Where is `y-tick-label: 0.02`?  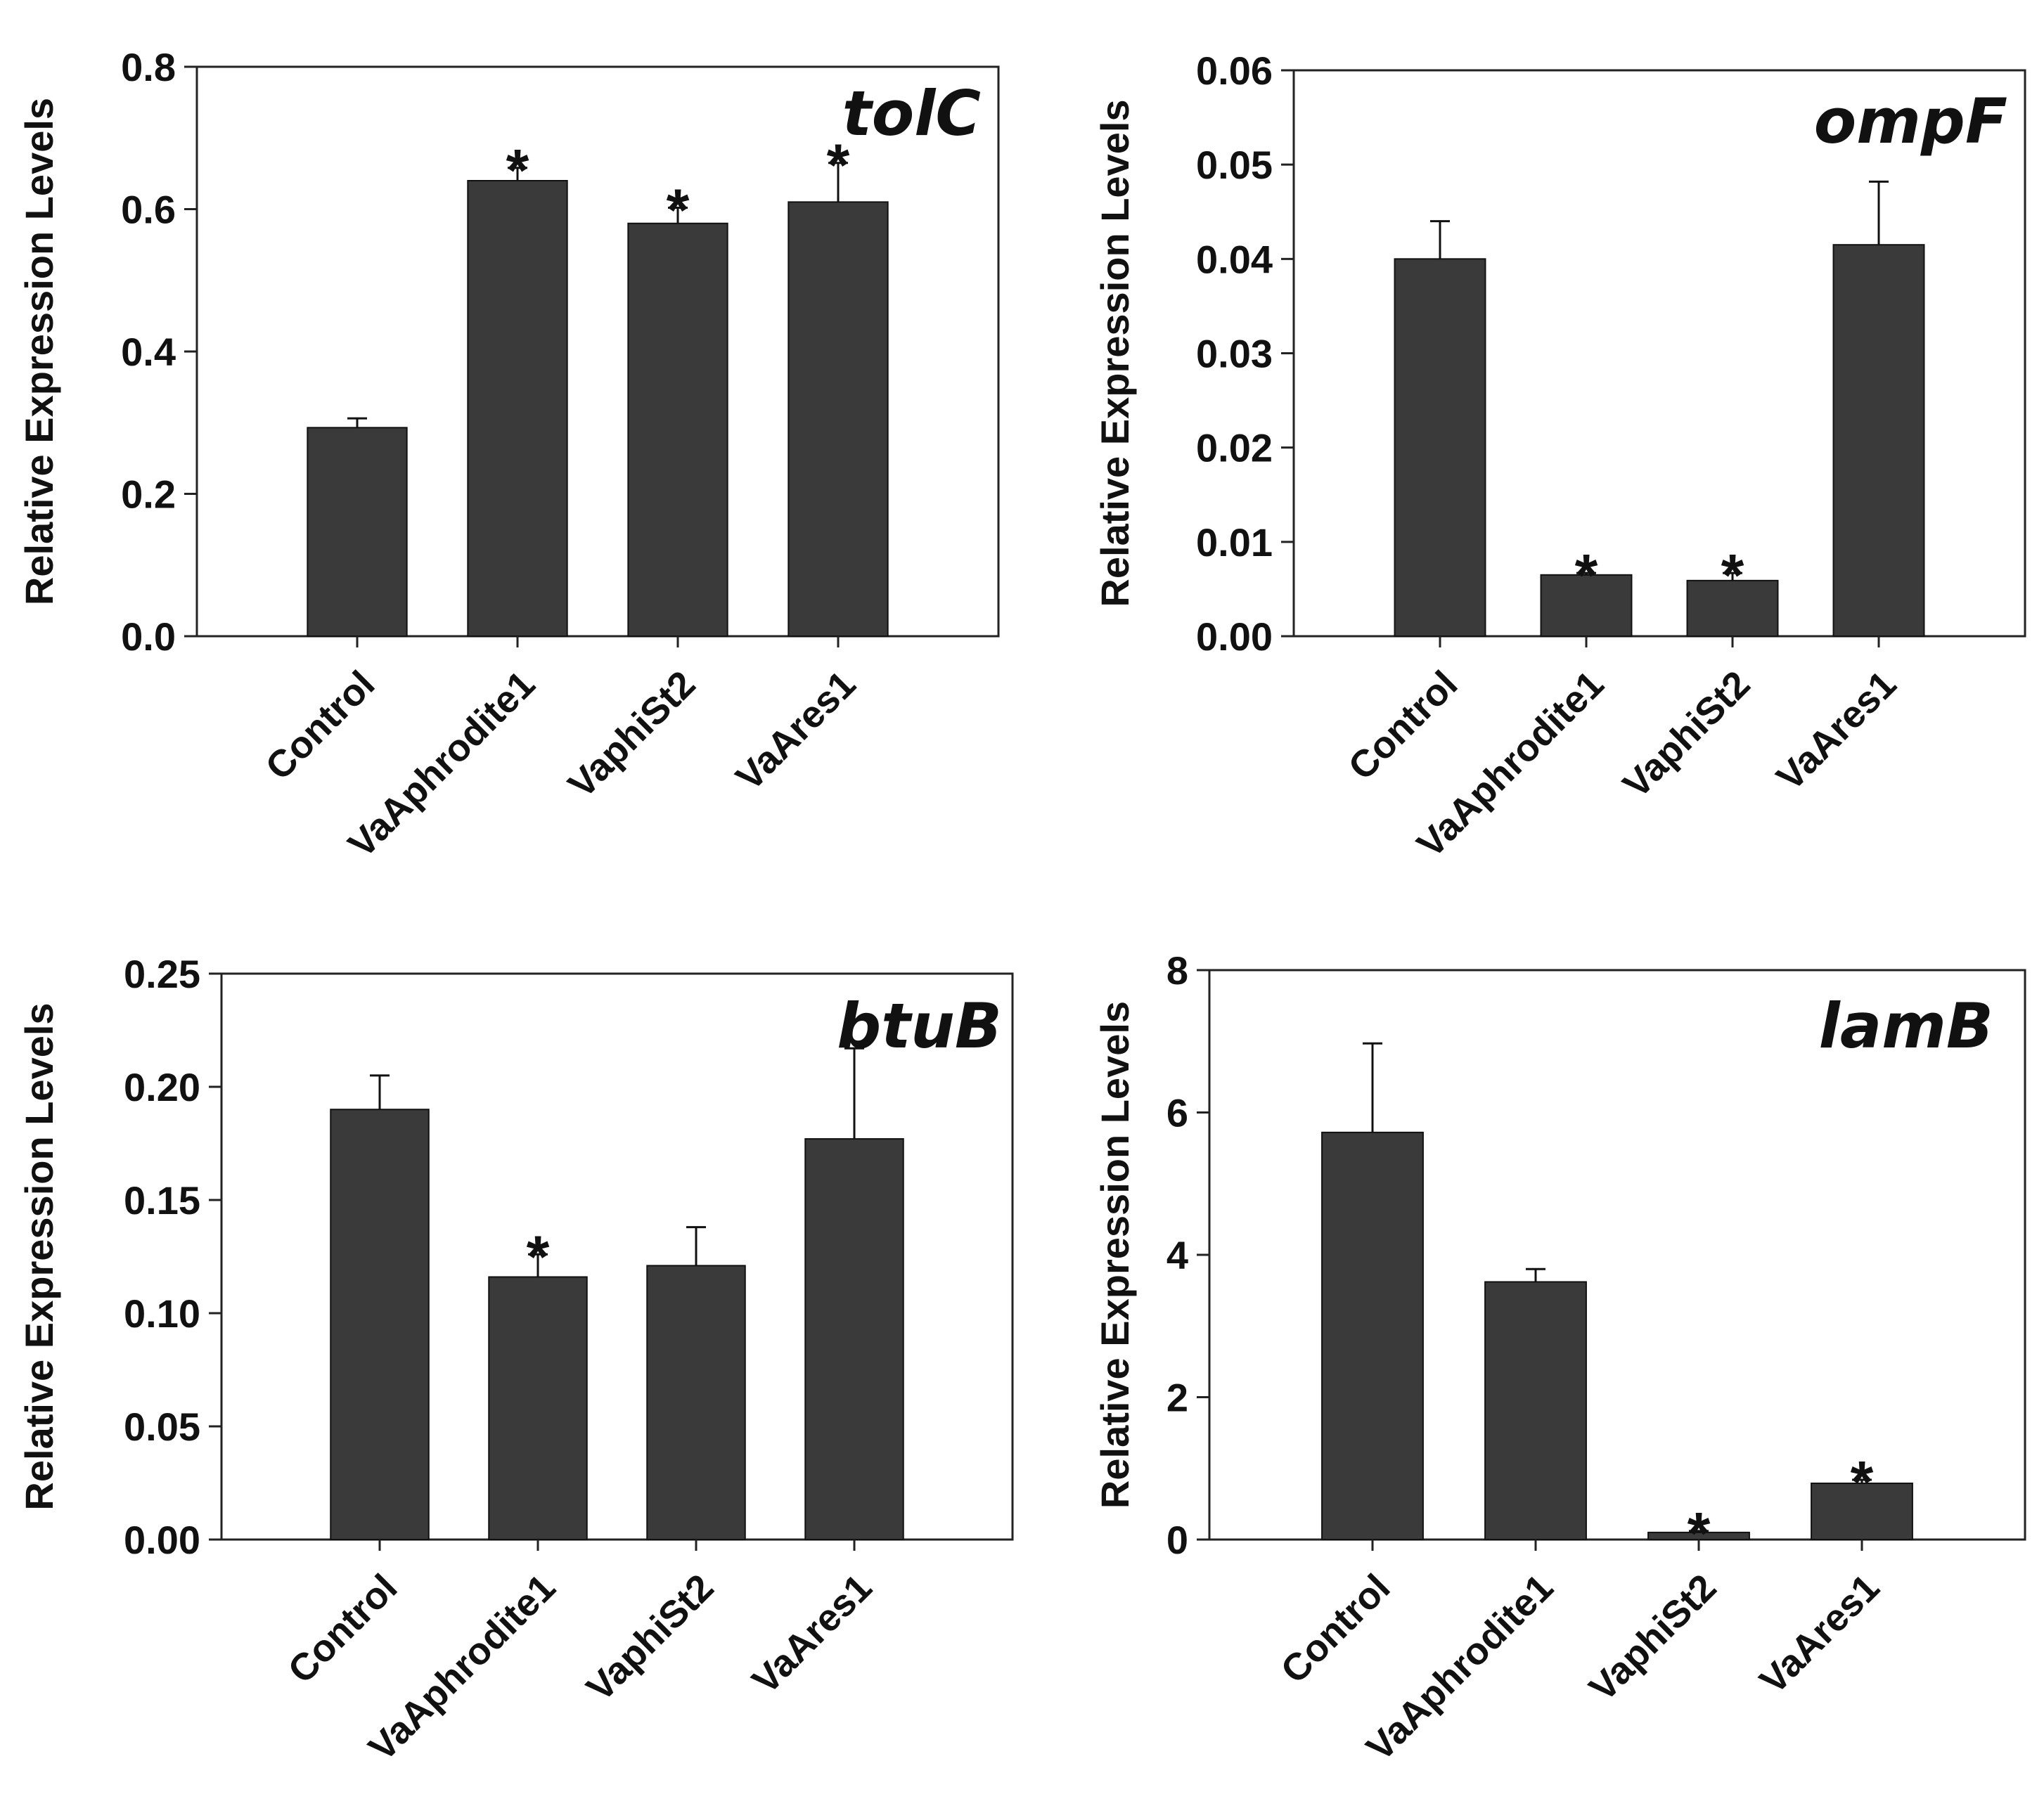 y-tick-label: 0.02 is located at coordinates (1234, 448).